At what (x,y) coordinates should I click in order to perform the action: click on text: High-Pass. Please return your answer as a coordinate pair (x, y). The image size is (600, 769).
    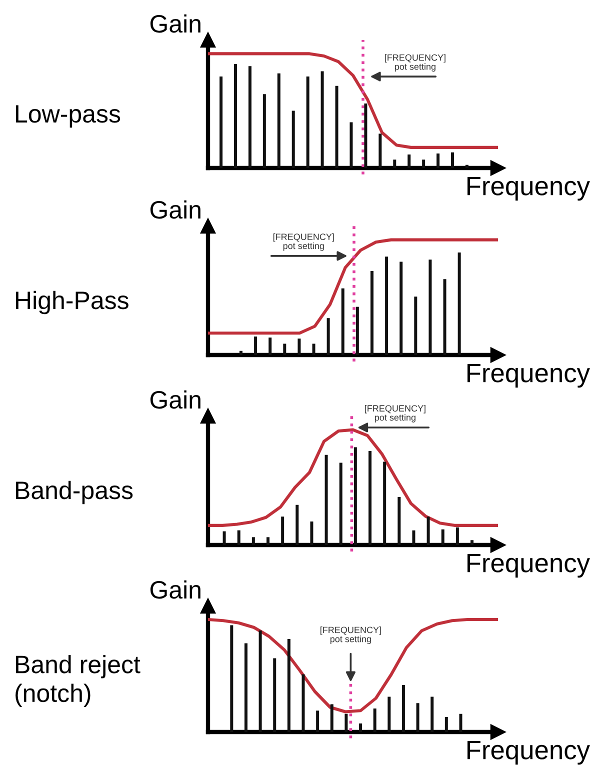
    Looking at the image, I should click on (72, 302).